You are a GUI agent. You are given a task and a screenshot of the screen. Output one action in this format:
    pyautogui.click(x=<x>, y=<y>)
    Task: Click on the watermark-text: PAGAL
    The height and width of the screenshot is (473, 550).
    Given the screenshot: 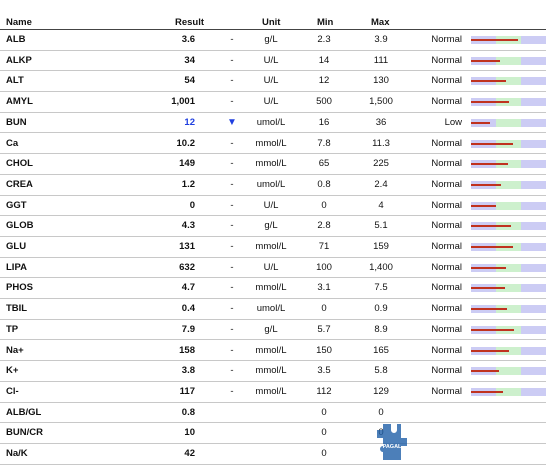 What is the action you would take?
    pyautogui.click(x=392, y=447)
    